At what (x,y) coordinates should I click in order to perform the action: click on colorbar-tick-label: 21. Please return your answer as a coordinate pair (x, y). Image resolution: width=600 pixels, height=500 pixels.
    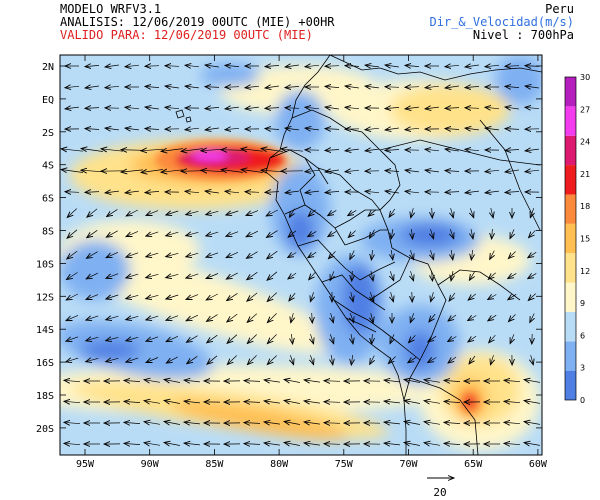
    Looking at the image, I should click on (585, 174).